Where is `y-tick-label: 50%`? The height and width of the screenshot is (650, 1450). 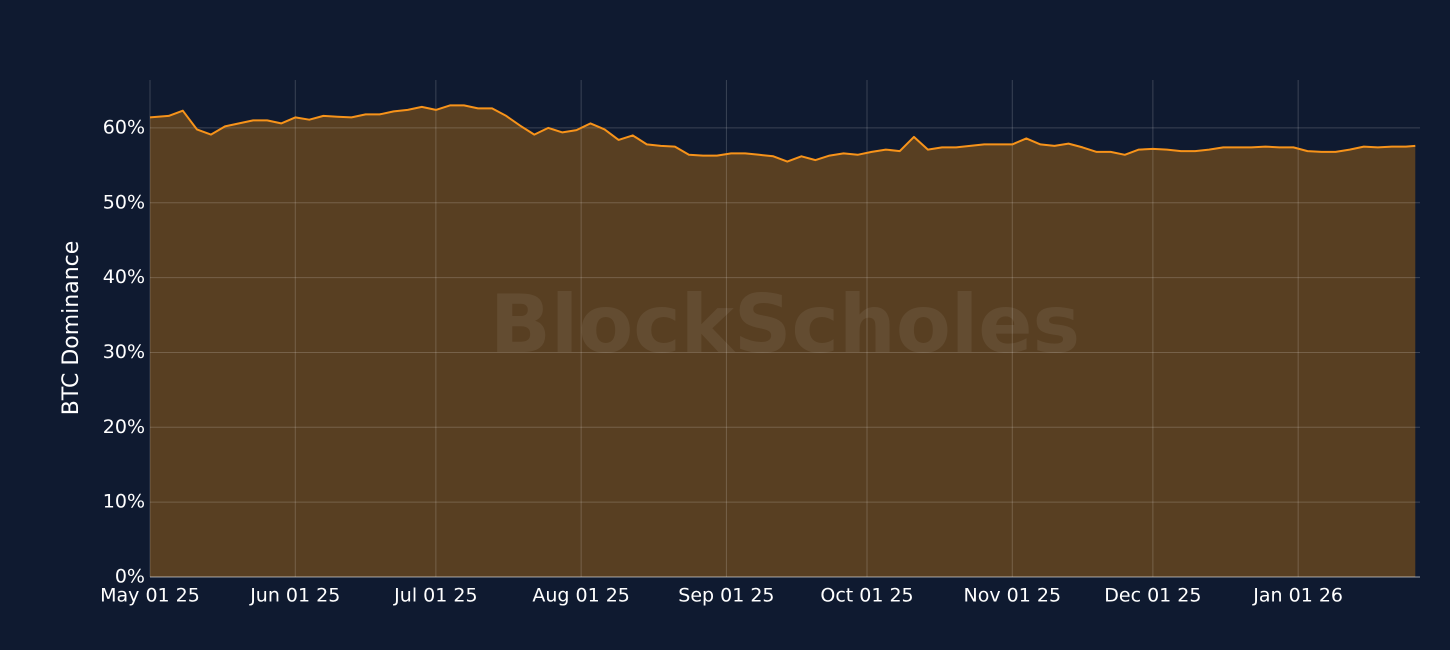 y-tick-label: 50% is located at coordinates (124, 202).